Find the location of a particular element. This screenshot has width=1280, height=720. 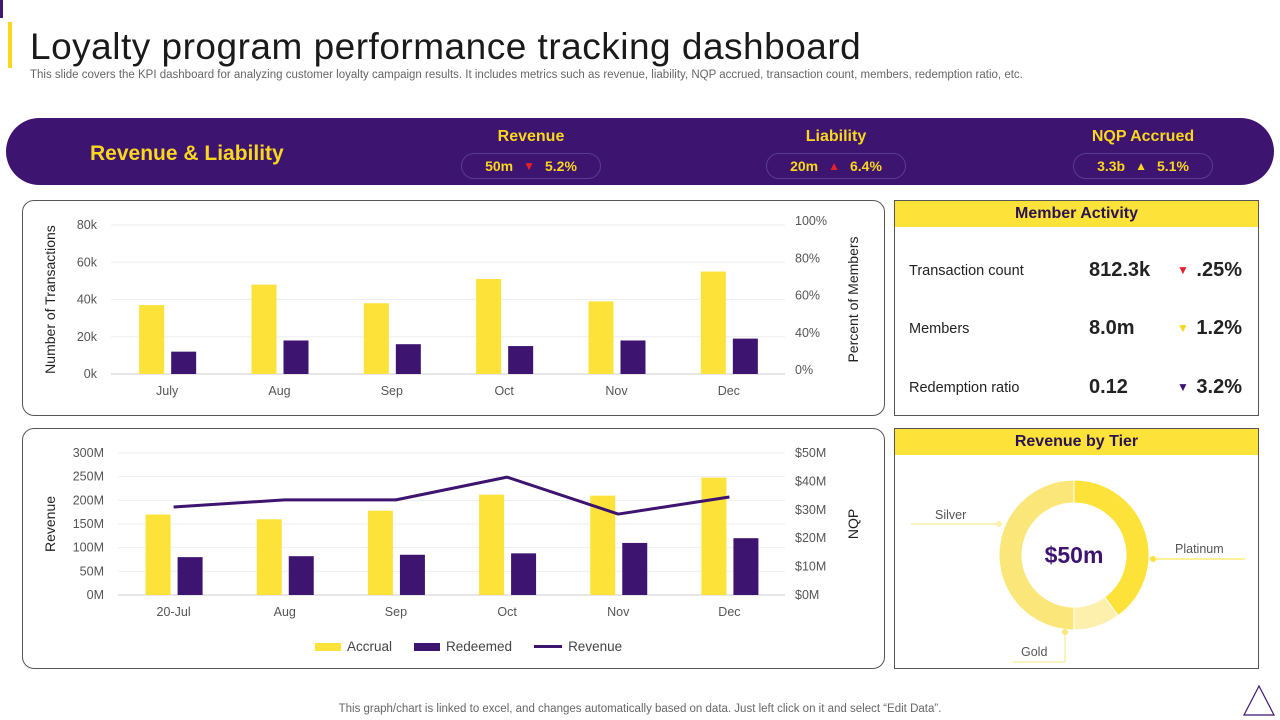

row-value: 812.3k is located at coordinates (1120, 270).